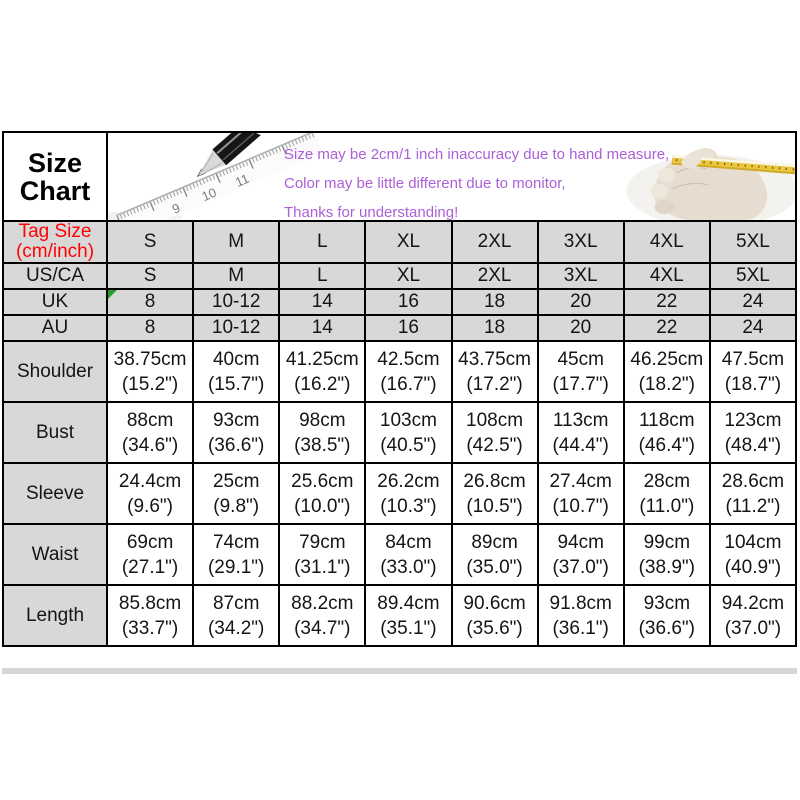 This screenshot has width=800, height=800. Describe the element at coordinates (150, 276) in the screenshot. I see `cell: S` at that location.